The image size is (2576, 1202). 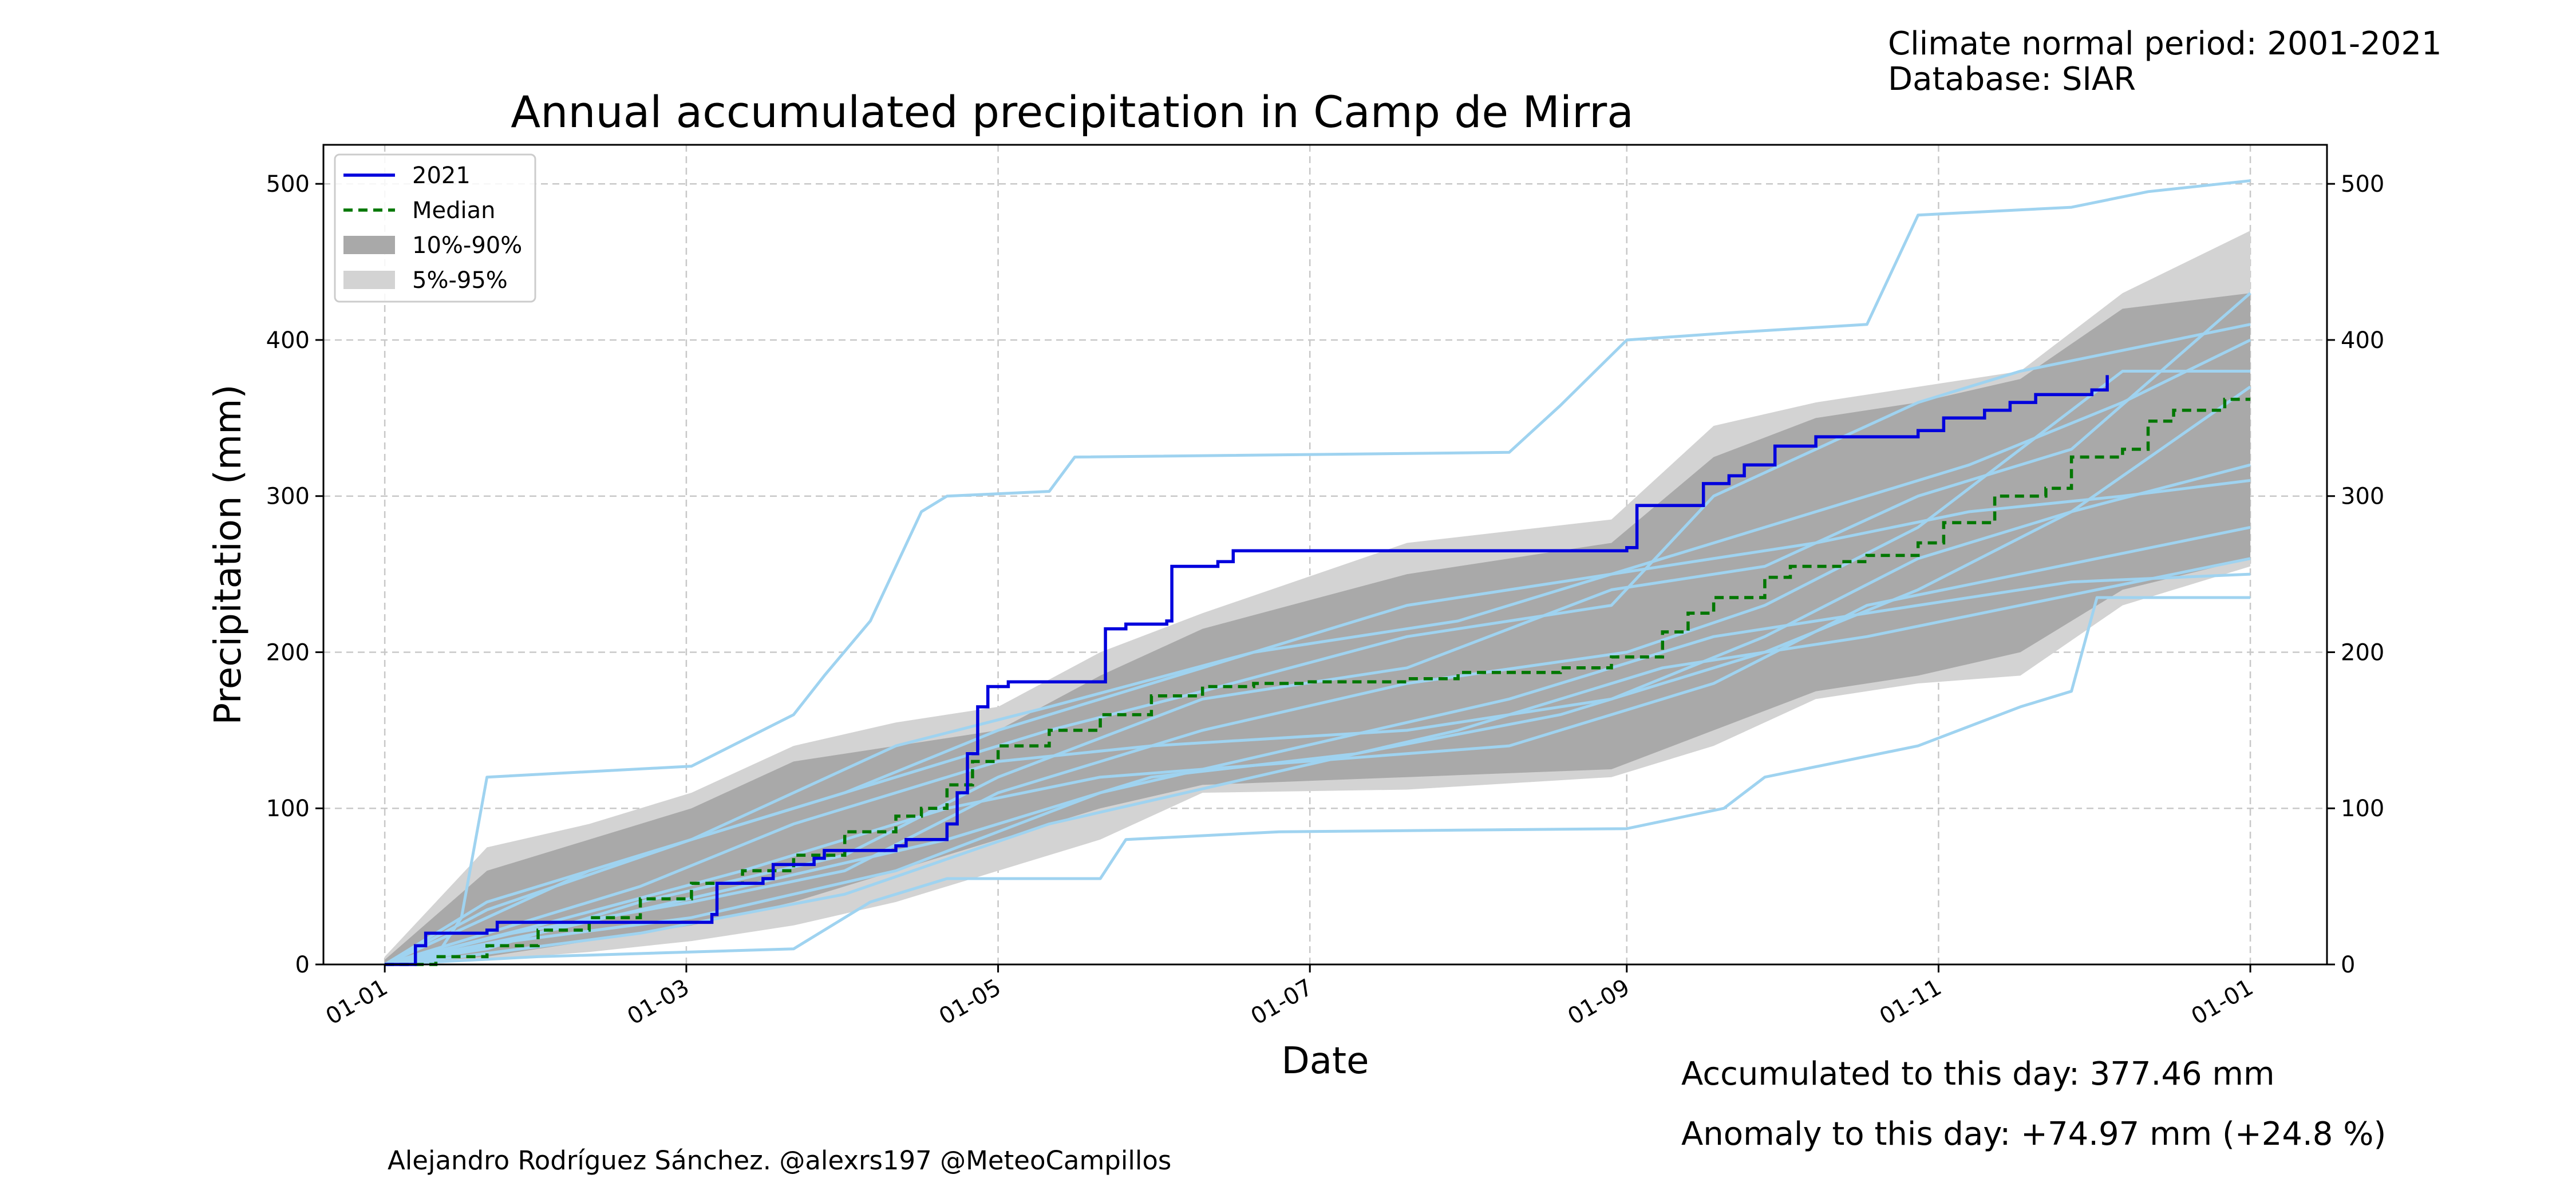 I want to click on x-tick-label-3: 01-07, so click(x=1283, y=1002).